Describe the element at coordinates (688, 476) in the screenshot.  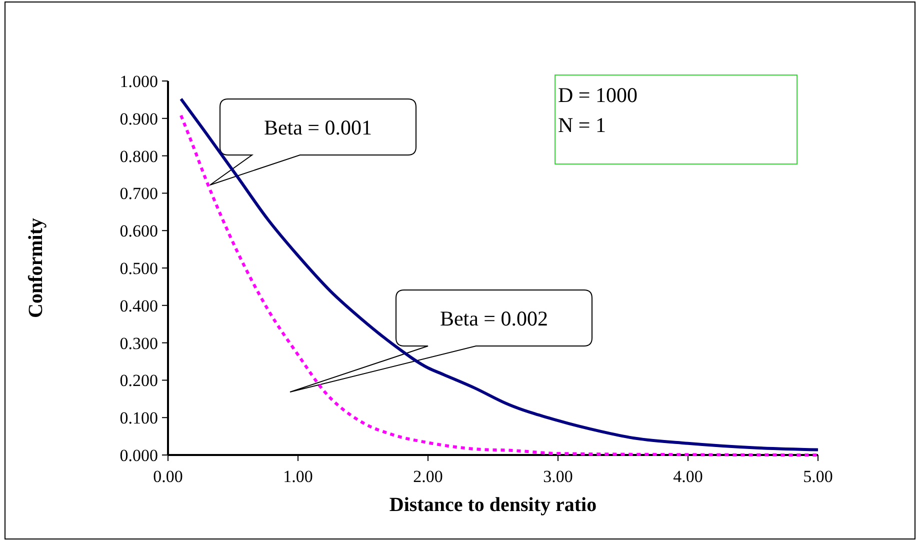
I see `x-tick-label: 4.00` at that location.